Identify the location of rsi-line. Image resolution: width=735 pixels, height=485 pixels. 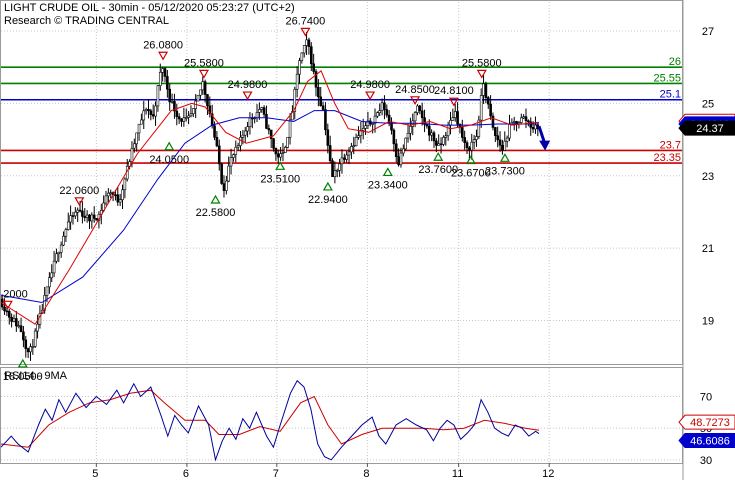
(270, 420).